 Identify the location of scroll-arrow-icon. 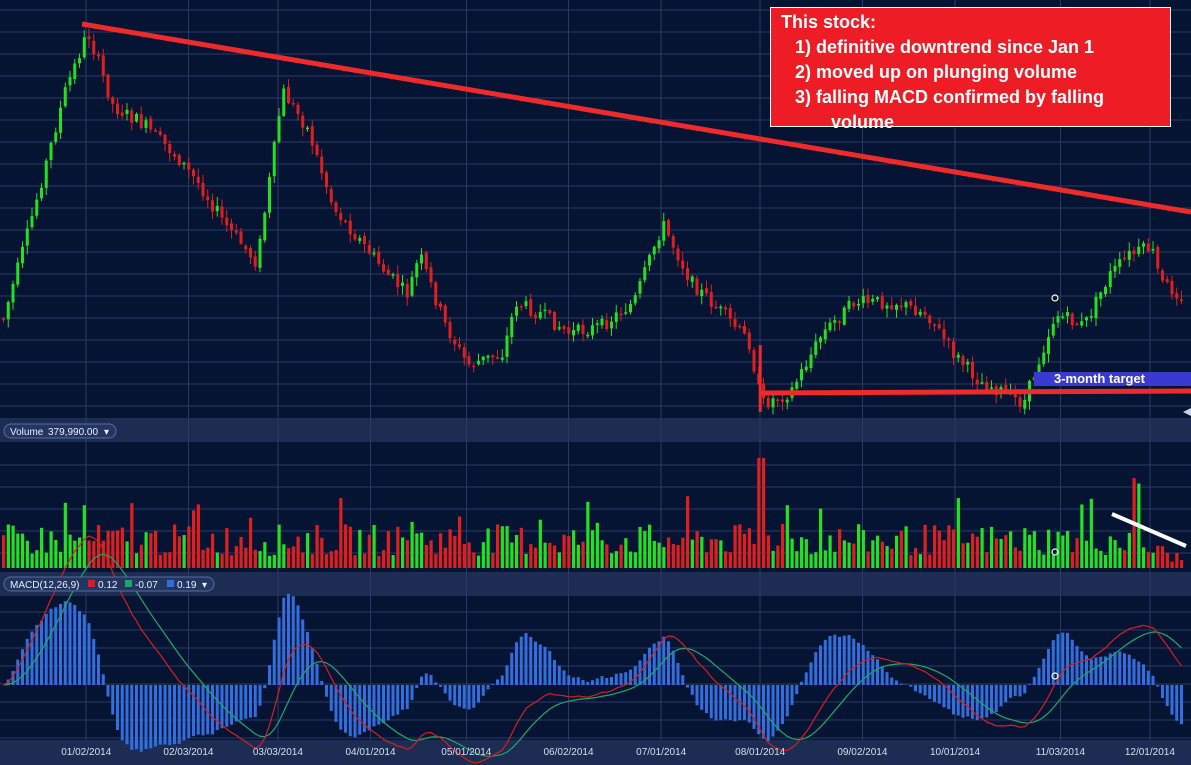
(1187, 412).